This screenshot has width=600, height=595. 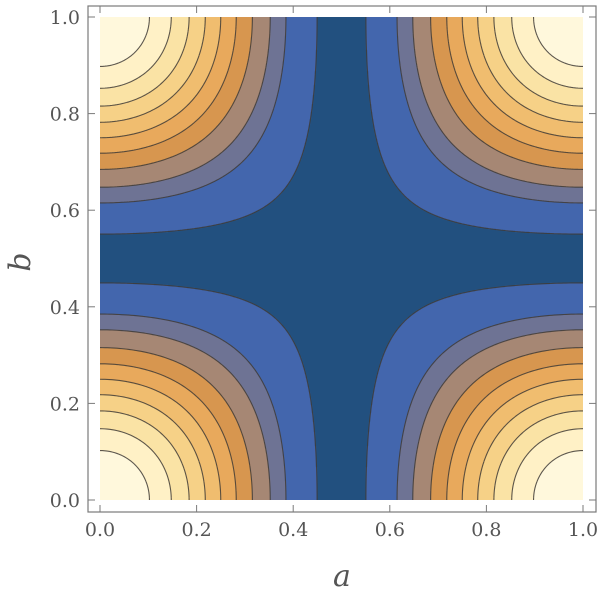 I want to click on y-tick-label-1: 0.2, so click(x=65, y=404).